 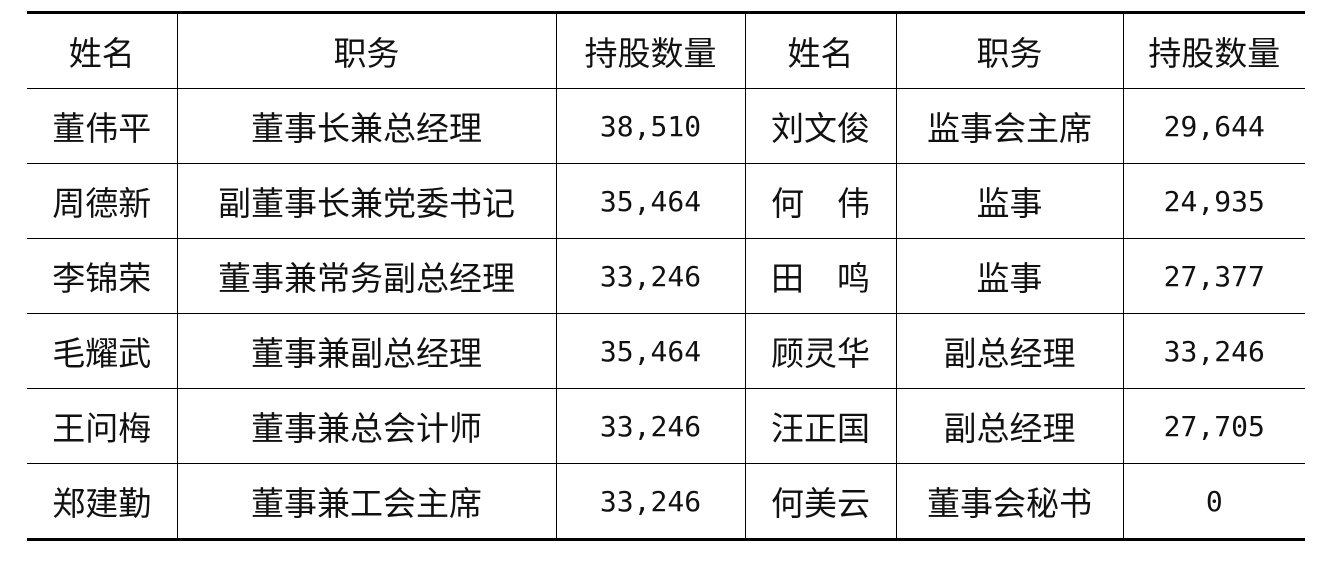 I want to click on shares-cell: 0, so click(x=1213, y=501).